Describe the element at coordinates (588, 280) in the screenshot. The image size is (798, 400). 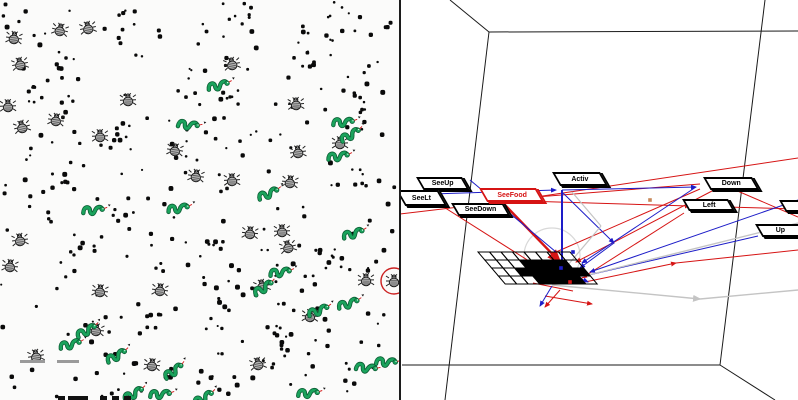
I see `grid-cell` at that location.